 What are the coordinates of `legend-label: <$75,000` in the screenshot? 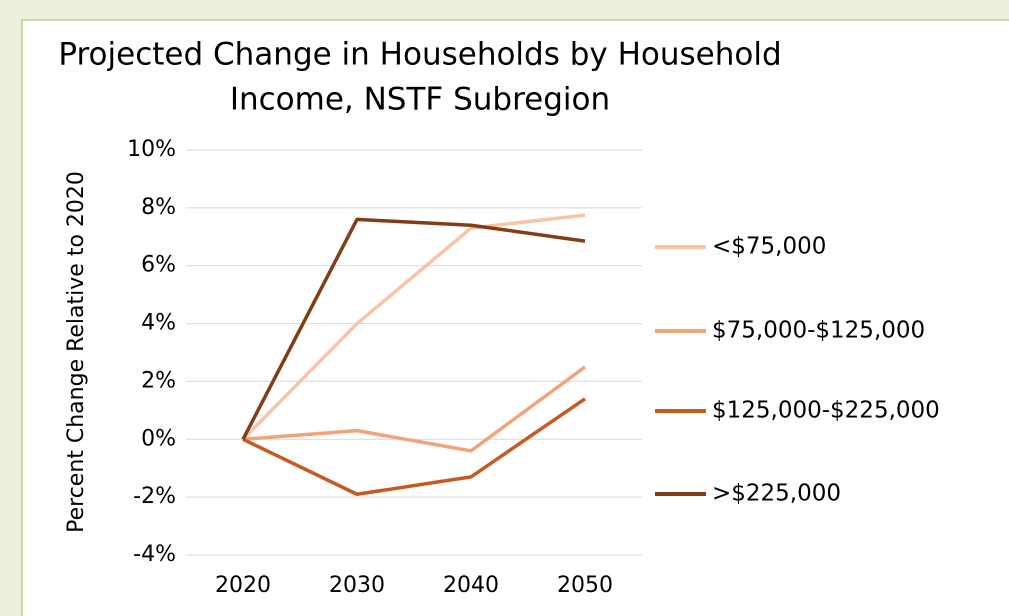 It's located at (769, 247).